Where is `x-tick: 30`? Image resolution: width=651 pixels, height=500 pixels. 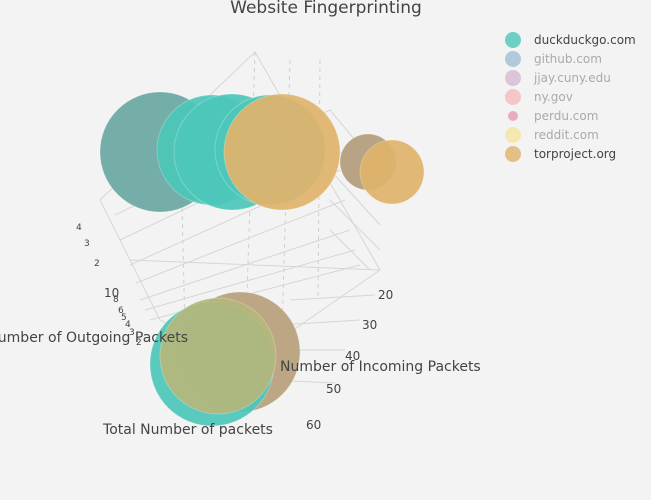 x-tick: 30 is located at coordinates (369, 325).